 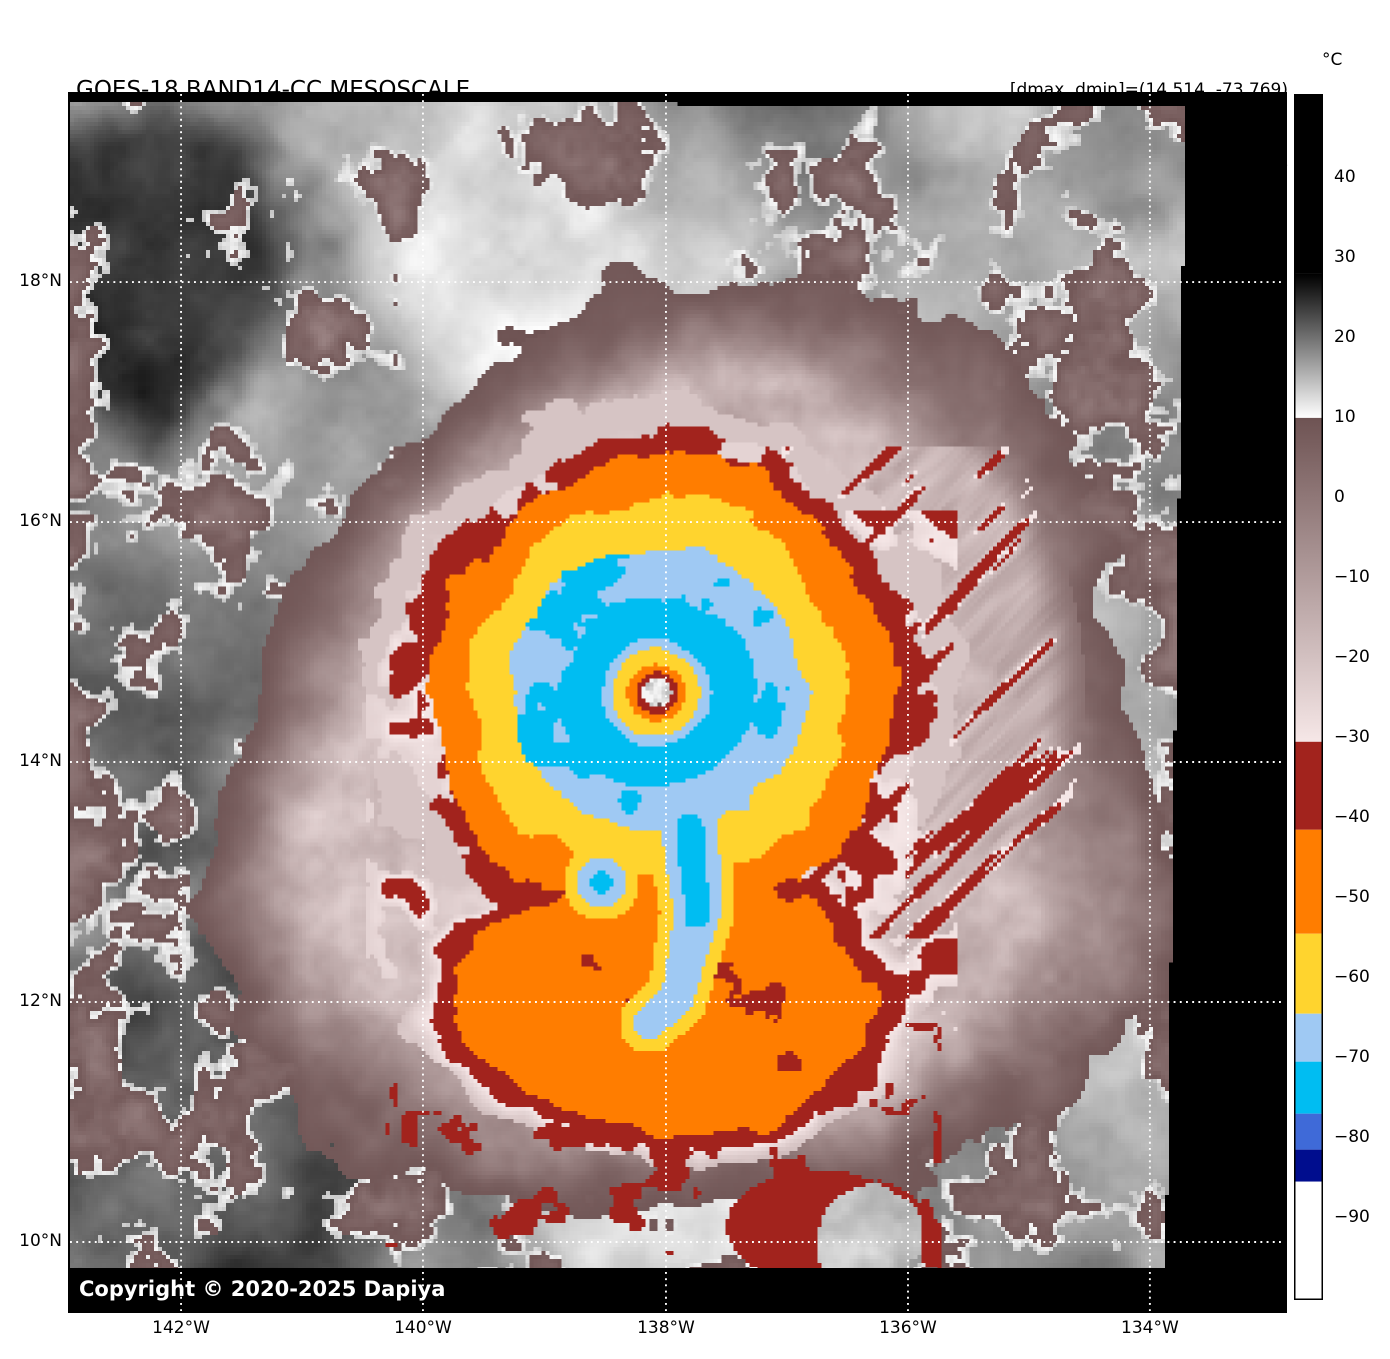 What do you see at coordinates (40, 521) in the screenshot?
I see `lat-label: 16°N` at bounding box center [40, 521].